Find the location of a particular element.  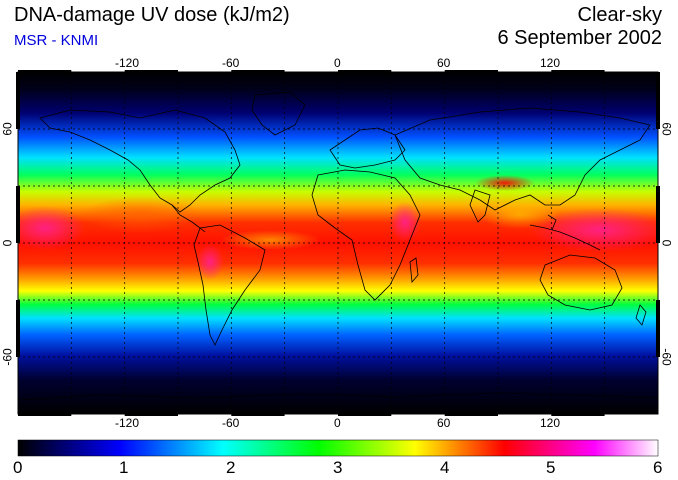

lon-tick-bottom: -60 is located at coordinates (231, 423).